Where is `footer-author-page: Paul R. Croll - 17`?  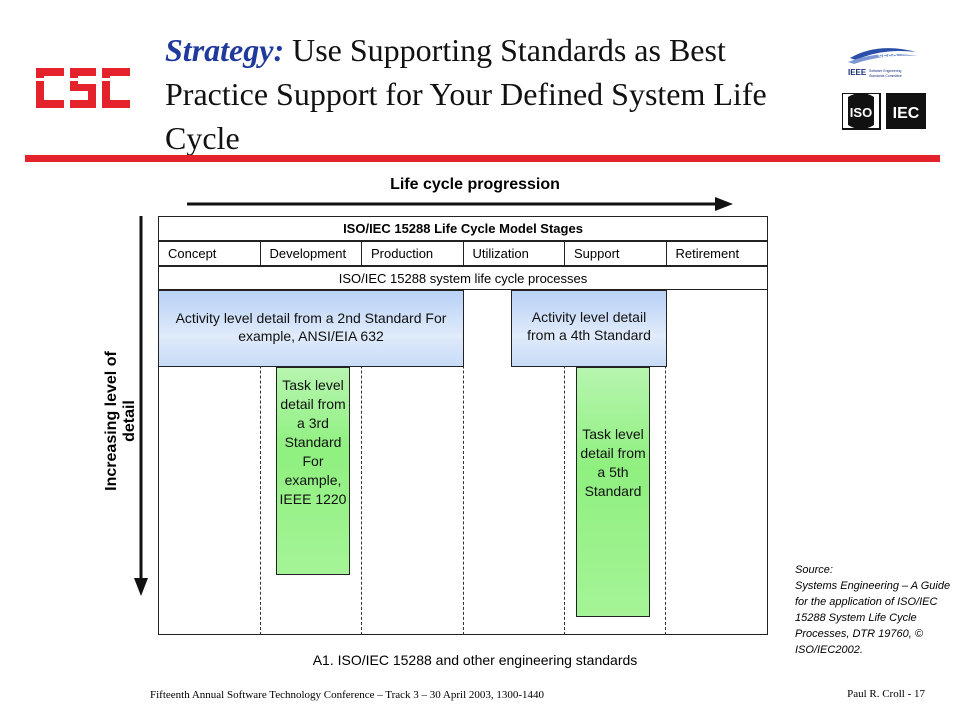
footer-author-page: Paul R. Croll - 17 is located at coordinates (886, 694).